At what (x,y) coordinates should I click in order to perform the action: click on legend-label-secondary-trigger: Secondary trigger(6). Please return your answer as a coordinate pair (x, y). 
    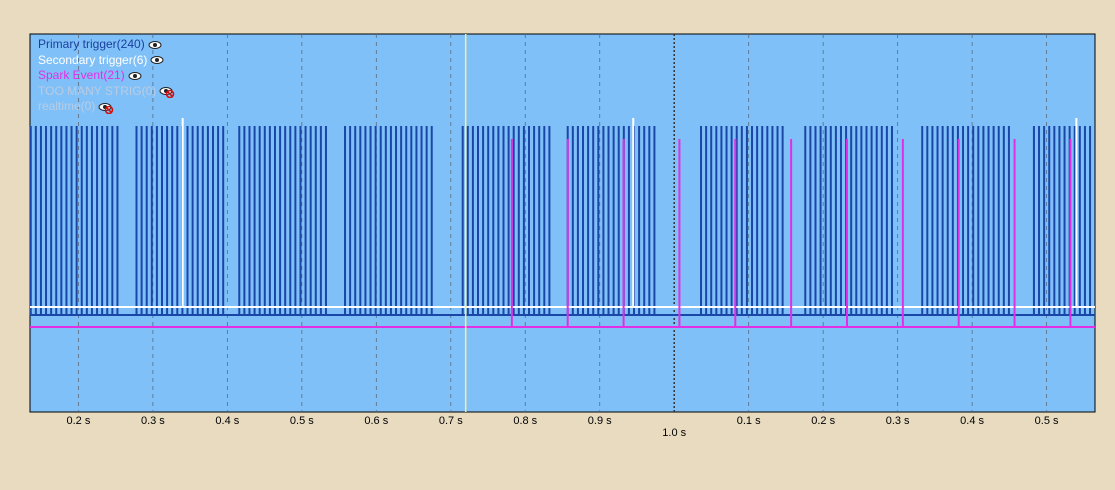
    Looking at the image, I should click on (93, 59).